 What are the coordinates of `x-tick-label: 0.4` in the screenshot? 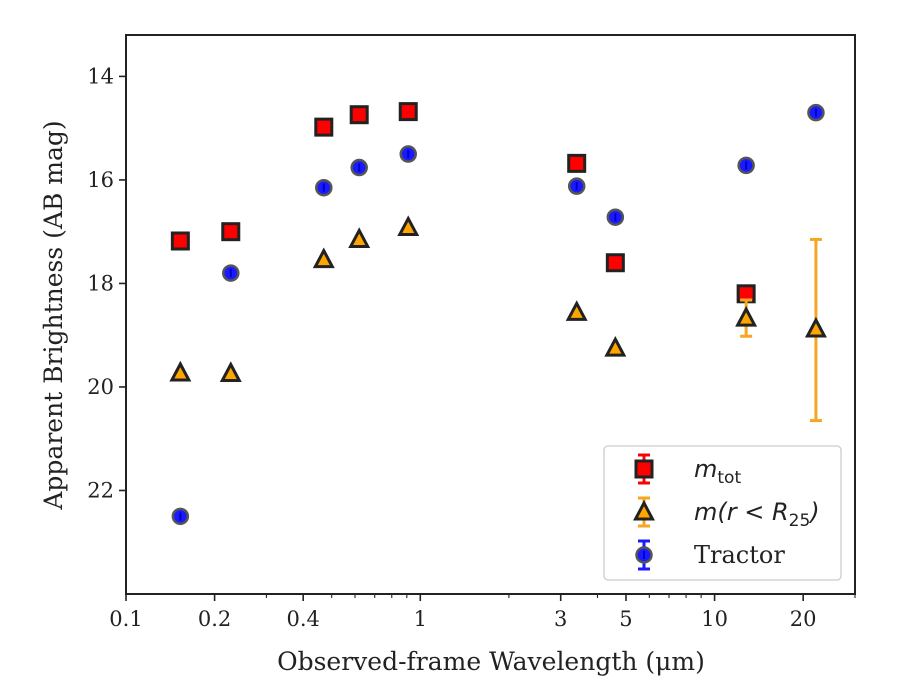 It's located at (302, 619).